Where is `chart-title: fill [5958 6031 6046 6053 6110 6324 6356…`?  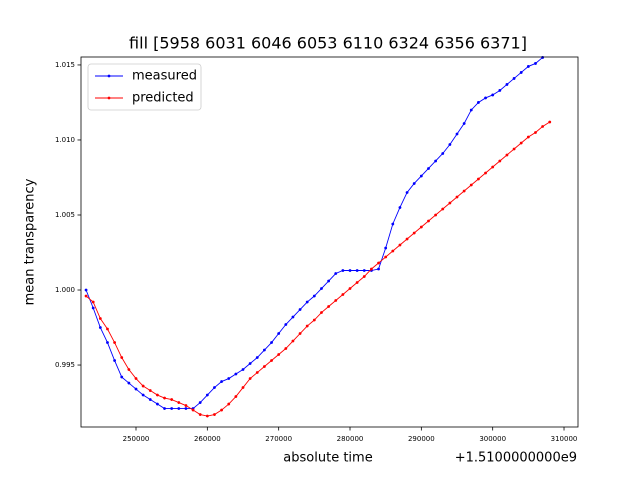 chart-title: fill [5958 6031 6046 6053 6110 6324 6356… is located at coordinates (328, 43).